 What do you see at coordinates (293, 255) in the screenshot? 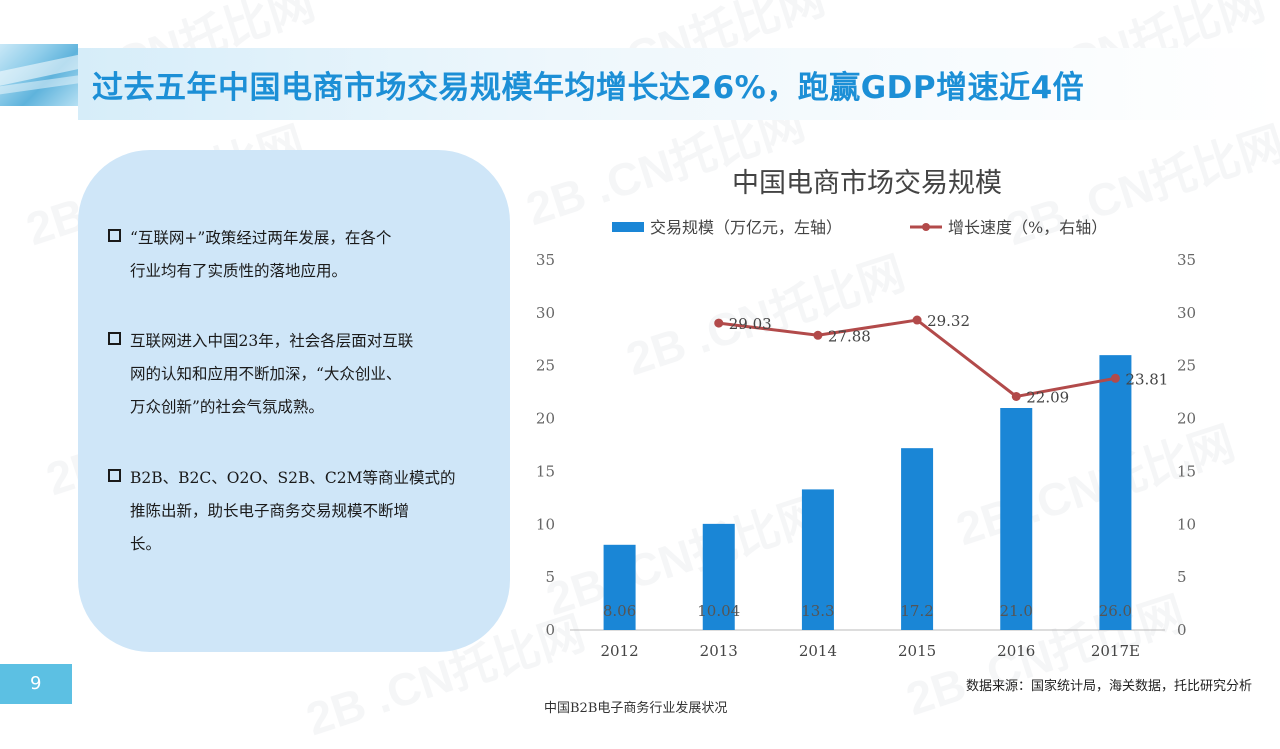
I see `bullet-item-1: “互联网+”政策经过两年发展，在各个 行业均有了实质性的落地应用。` at bounding box center [293, 255].